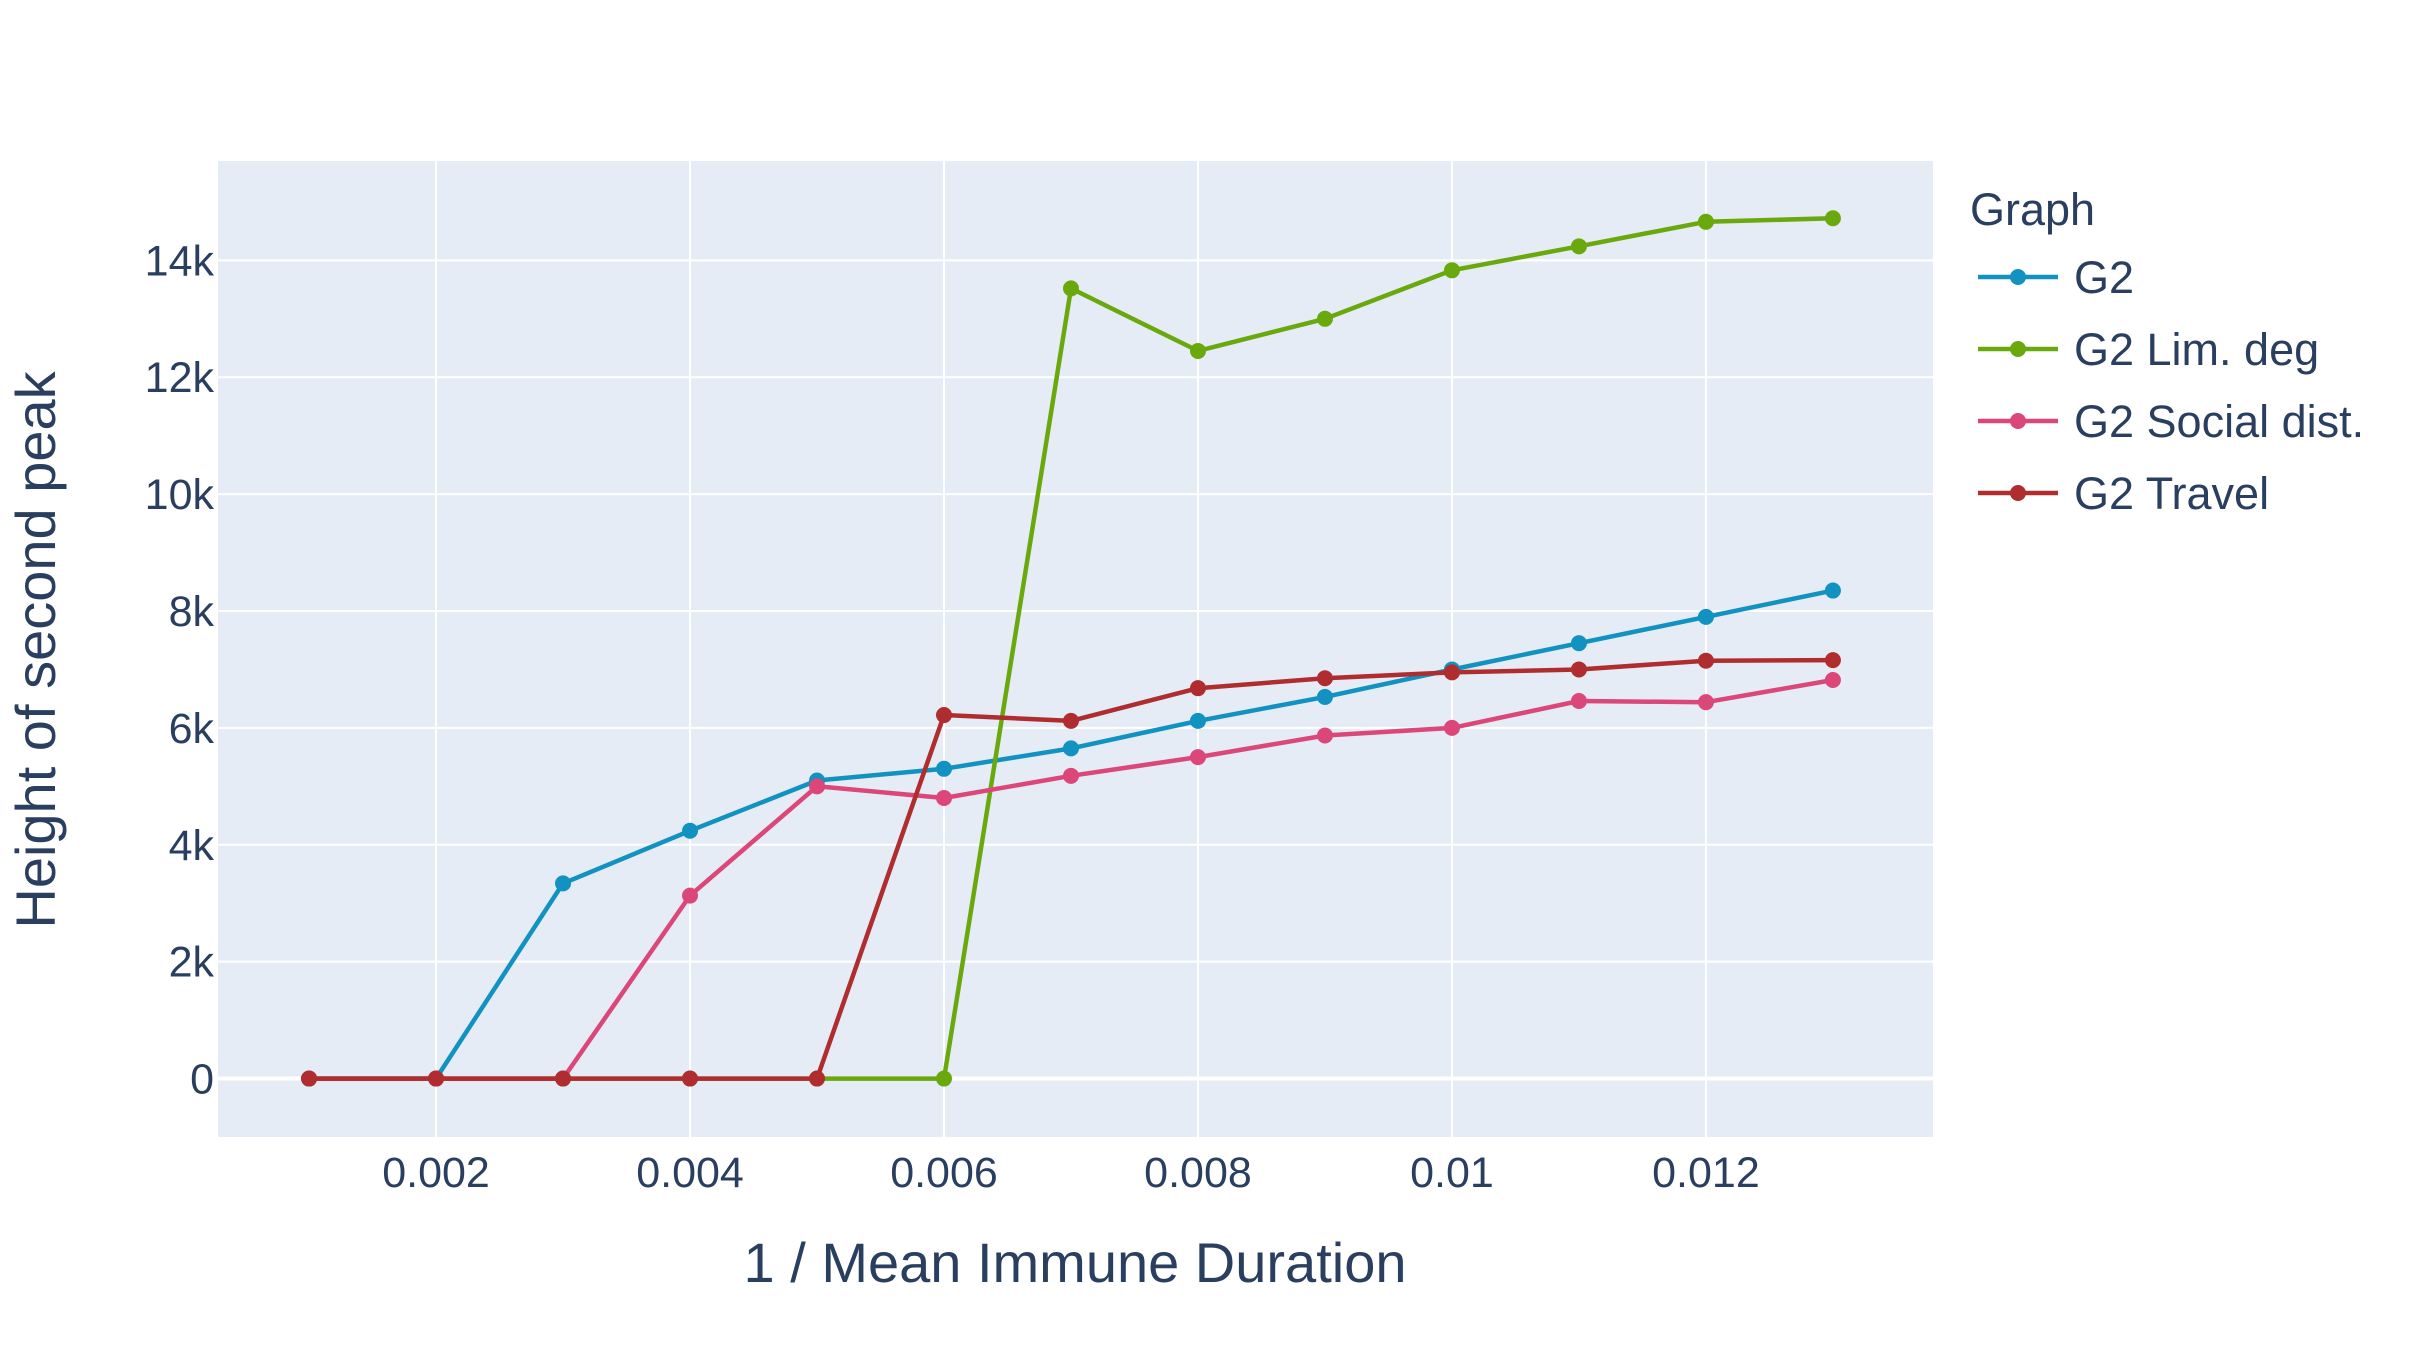 This screenshot has width=2430, height=1350. What do you see at coordinates (1198, 1173) in the screenshot?
I see `x-tick-label: 0.008` at bounding box center [1198, 1173].